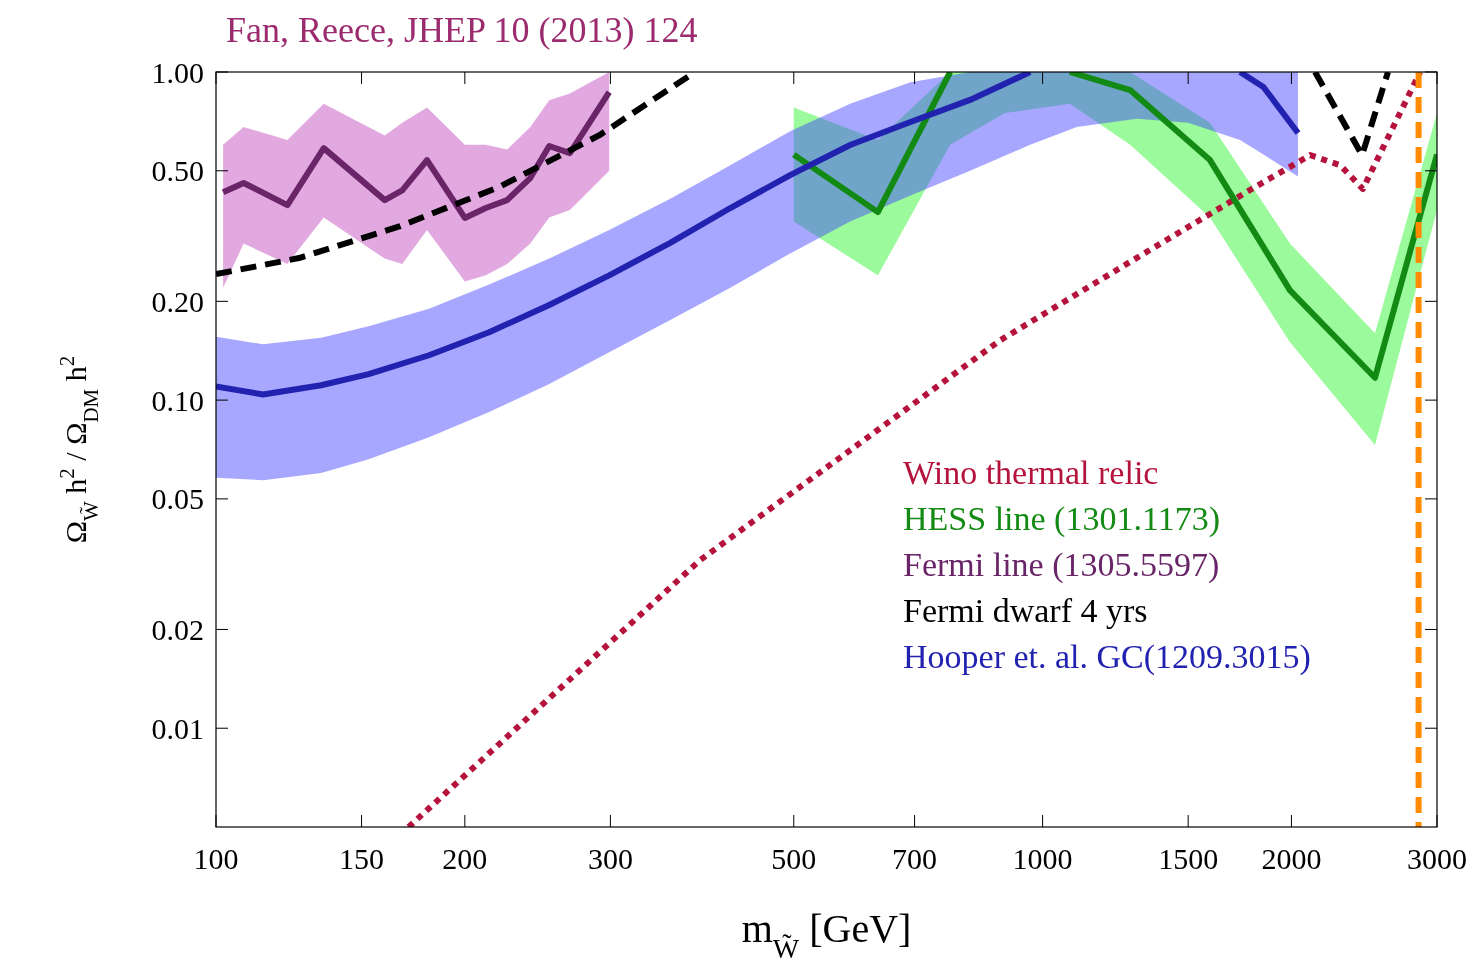 The height and width of the screenshot is (966, 1479). I want to click on x-tick-label: 500, so click(794, 858).